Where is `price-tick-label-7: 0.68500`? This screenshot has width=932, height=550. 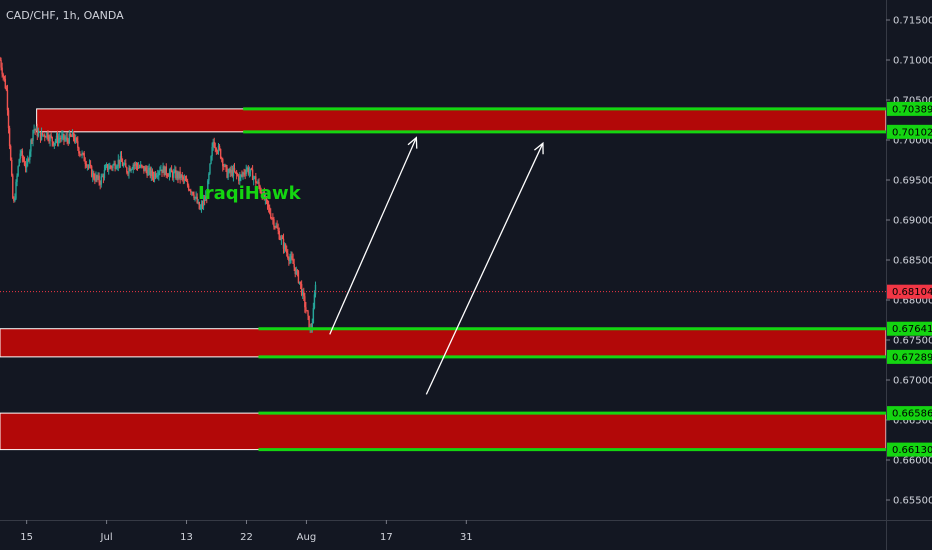 price-tick-label-7: 0.68500 is located at coordinates (912, 261).